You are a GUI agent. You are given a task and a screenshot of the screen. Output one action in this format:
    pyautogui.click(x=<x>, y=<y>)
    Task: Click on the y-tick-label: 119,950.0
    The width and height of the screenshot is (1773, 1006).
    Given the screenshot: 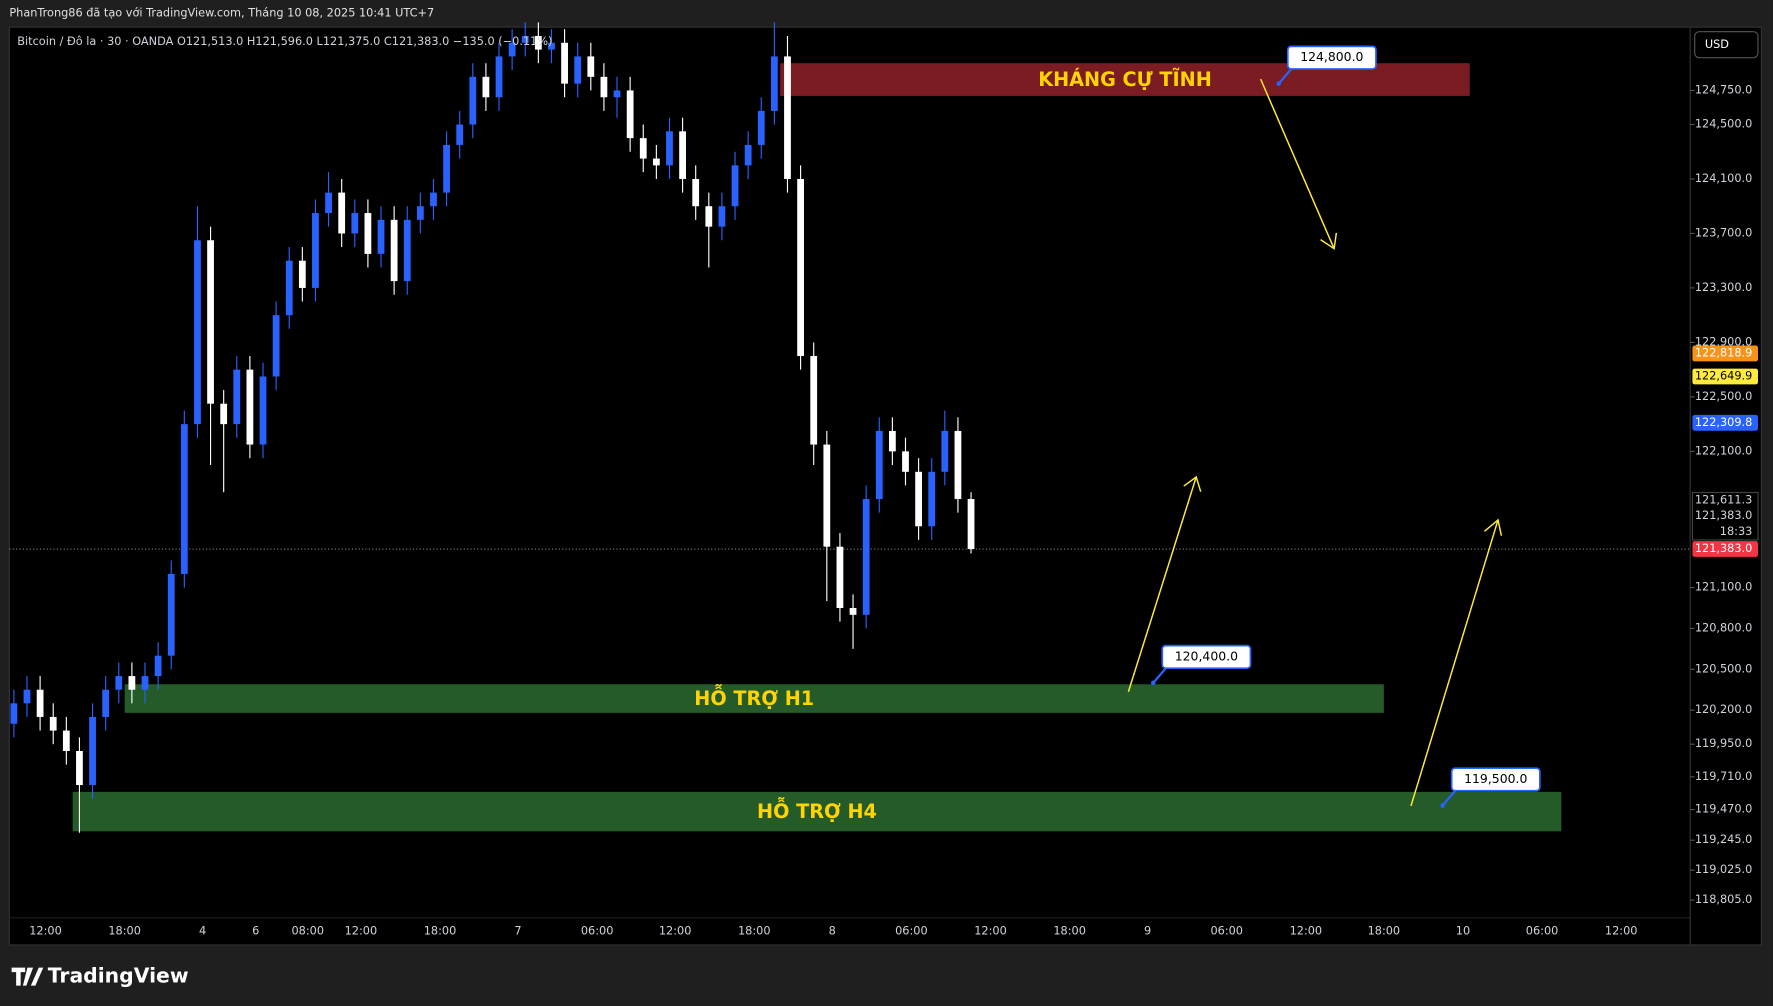 What is the action you would take?
    pyautogui.click(x=1724, y=743)
    